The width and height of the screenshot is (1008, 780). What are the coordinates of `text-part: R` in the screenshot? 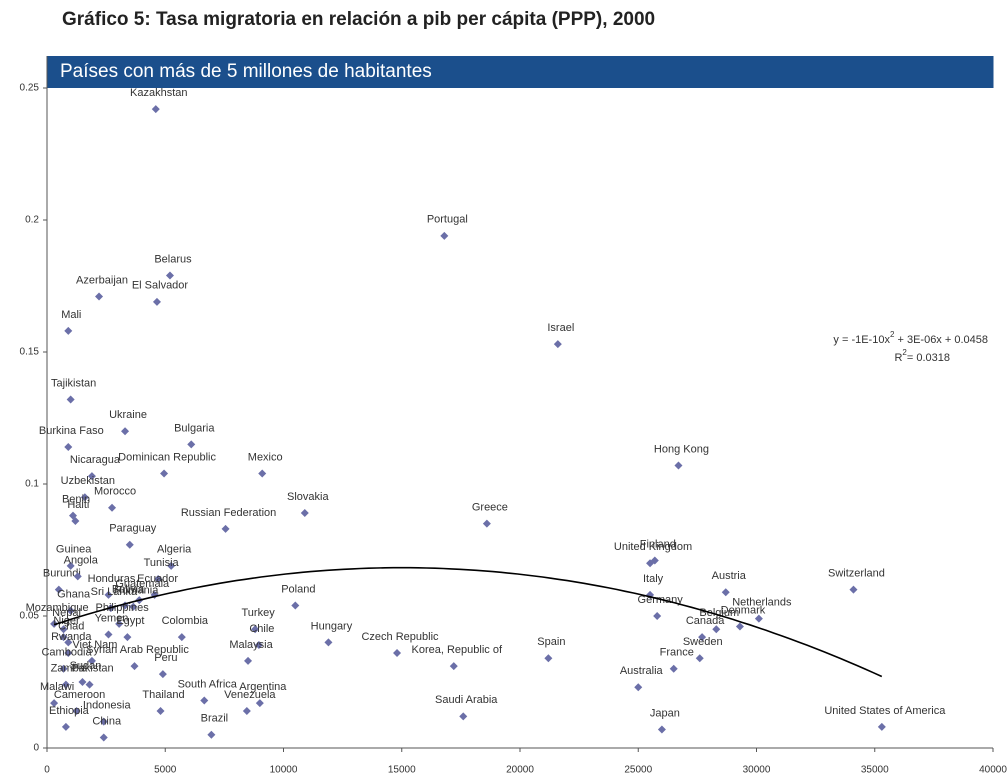 It's located at (898, 358).